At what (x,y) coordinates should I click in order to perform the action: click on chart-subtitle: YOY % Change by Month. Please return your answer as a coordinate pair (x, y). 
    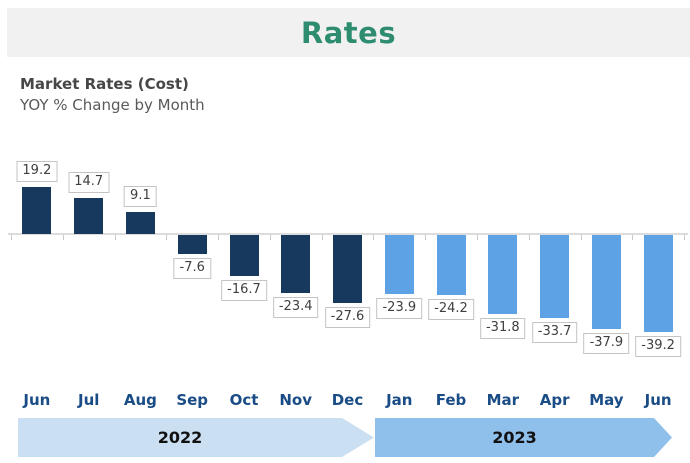
    Looking at the image, I should click on (112, 105).